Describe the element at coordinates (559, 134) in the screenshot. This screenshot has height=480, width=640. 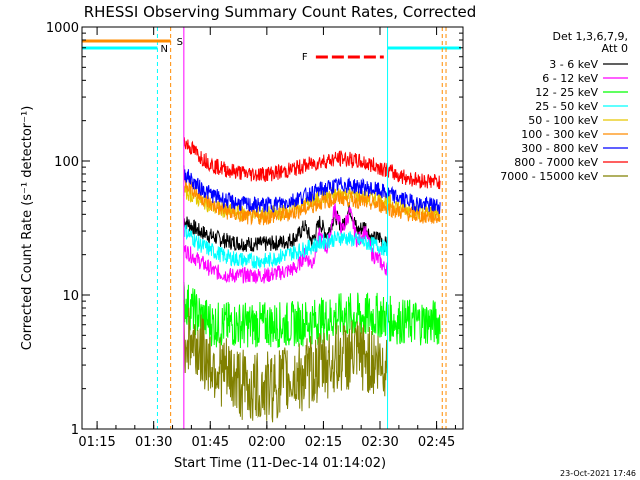
I see `legend-label-5: 100 - 300 keV` at that location.